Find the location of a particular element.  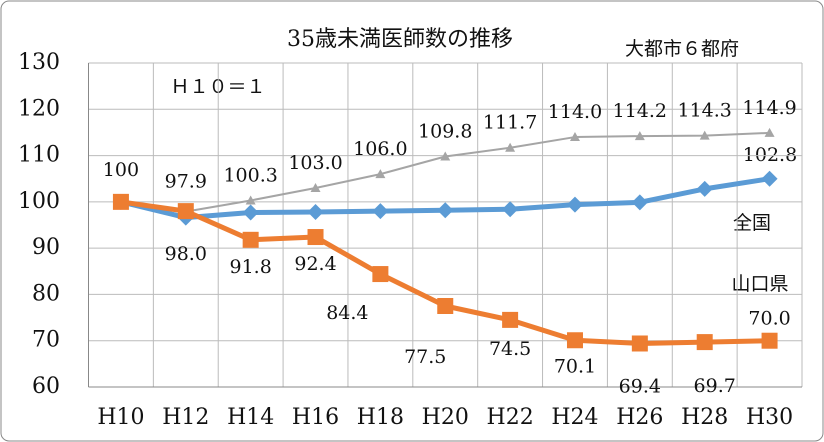

data-label: 70.0 is located at coordinates (769, 319).